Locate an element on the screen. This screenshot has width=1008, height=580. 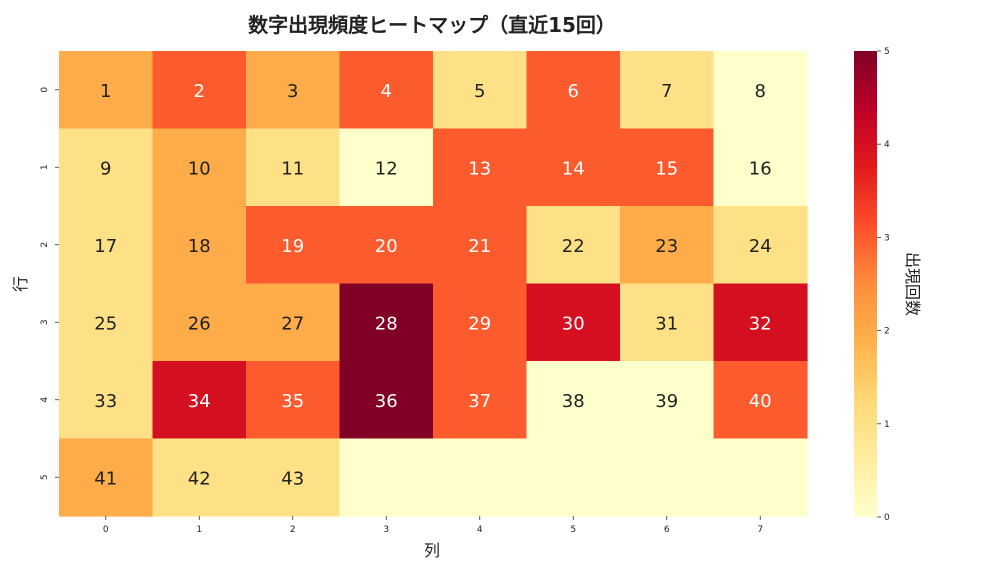
y-tick-label: 3 is located at coordinates (45, 322).